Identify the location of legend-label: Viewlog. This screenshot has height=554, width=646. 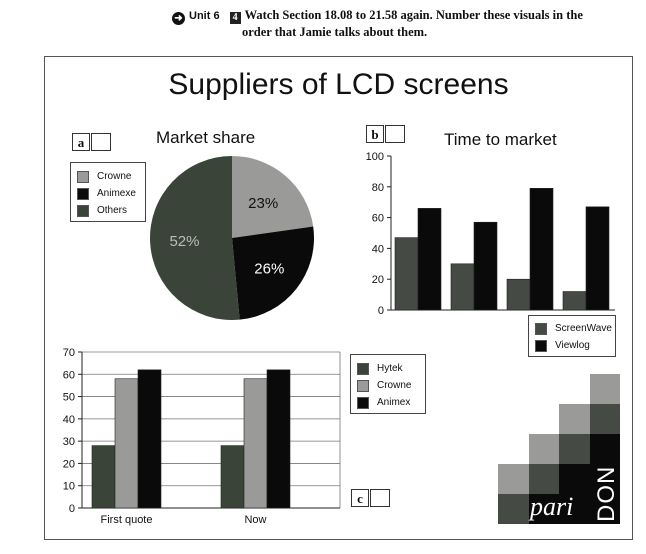
(572, 345).